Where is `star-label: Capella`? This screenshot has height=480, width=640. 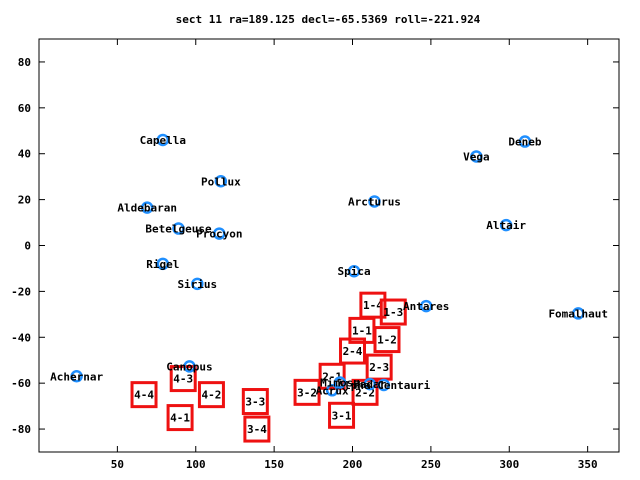 star-label: Capella is located at coordinates (163, 140).